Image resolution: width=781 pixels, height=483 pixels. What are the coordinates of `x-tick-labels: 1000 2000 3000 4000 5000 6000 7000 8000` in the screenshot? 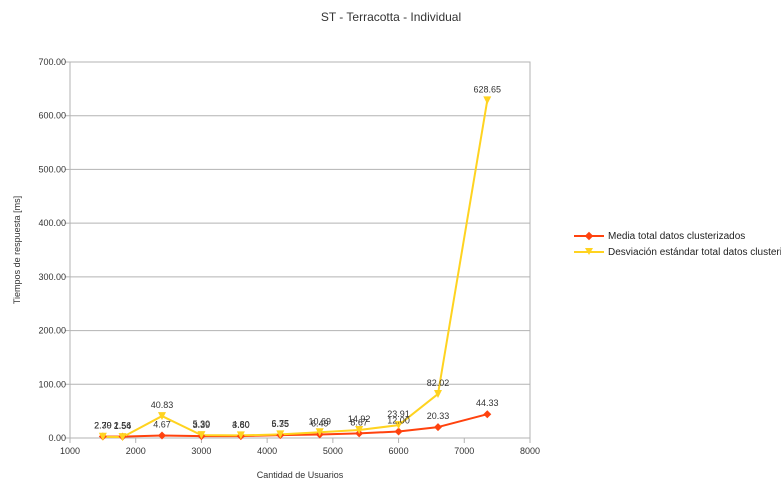 It's located at (300, 451).